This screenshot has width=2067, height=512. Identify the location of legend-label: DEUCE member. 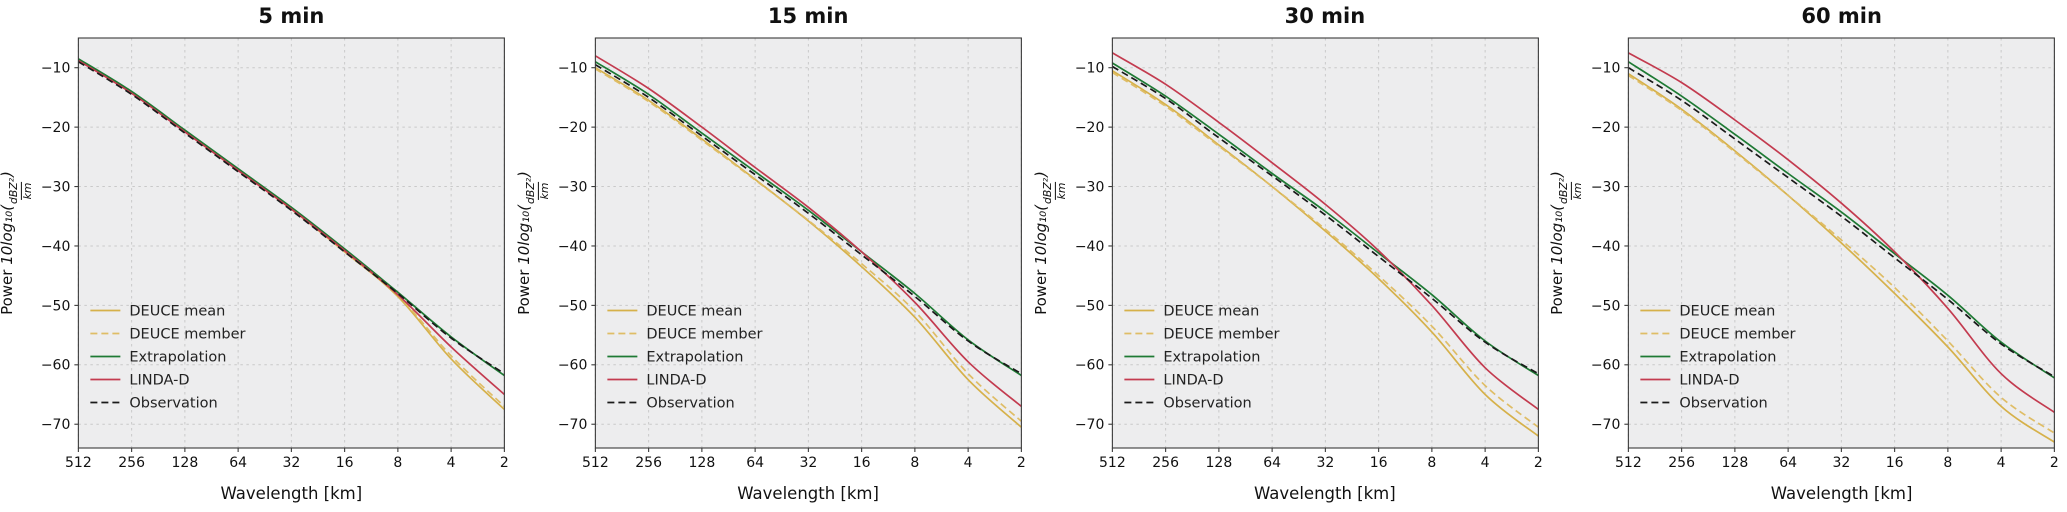
(1221, 335).